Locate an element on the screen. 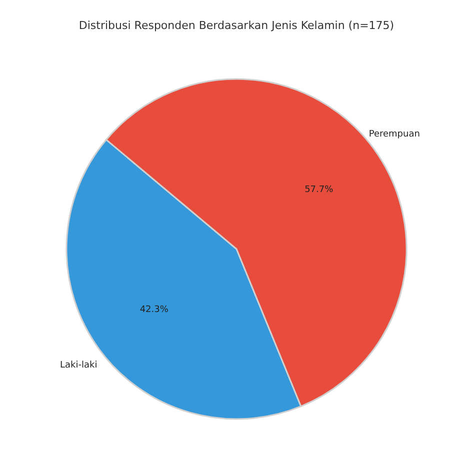 This screenshot has height=476, width=473. data-label: 57.7% is located at coordinates (319, 189).